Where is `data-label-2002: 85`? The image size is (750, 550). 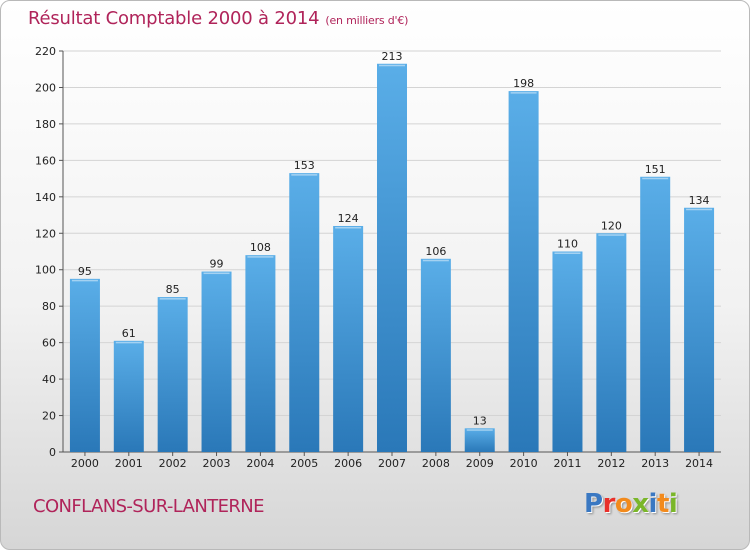
data-label-2002: 85 is located at coordinates (173, 289).